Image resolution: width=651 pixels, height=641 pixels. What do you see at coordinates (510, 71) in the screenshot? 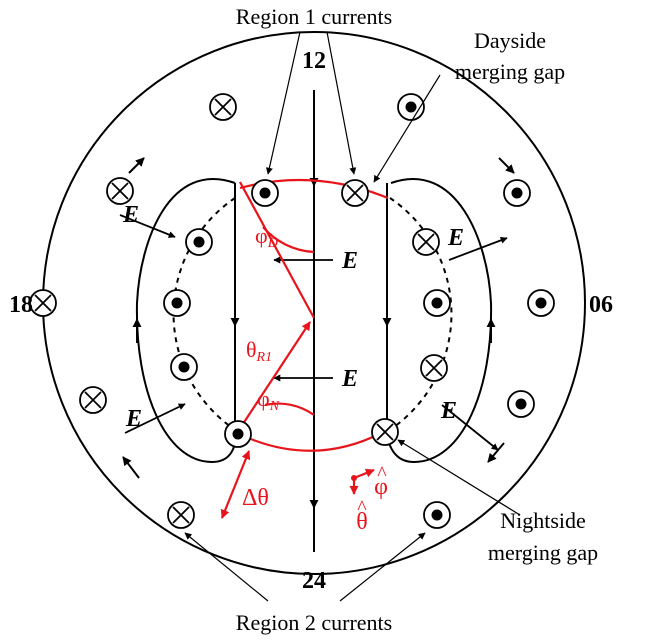
I see `dayside-label-line2: merging gap` at bounding box center [510, 71].